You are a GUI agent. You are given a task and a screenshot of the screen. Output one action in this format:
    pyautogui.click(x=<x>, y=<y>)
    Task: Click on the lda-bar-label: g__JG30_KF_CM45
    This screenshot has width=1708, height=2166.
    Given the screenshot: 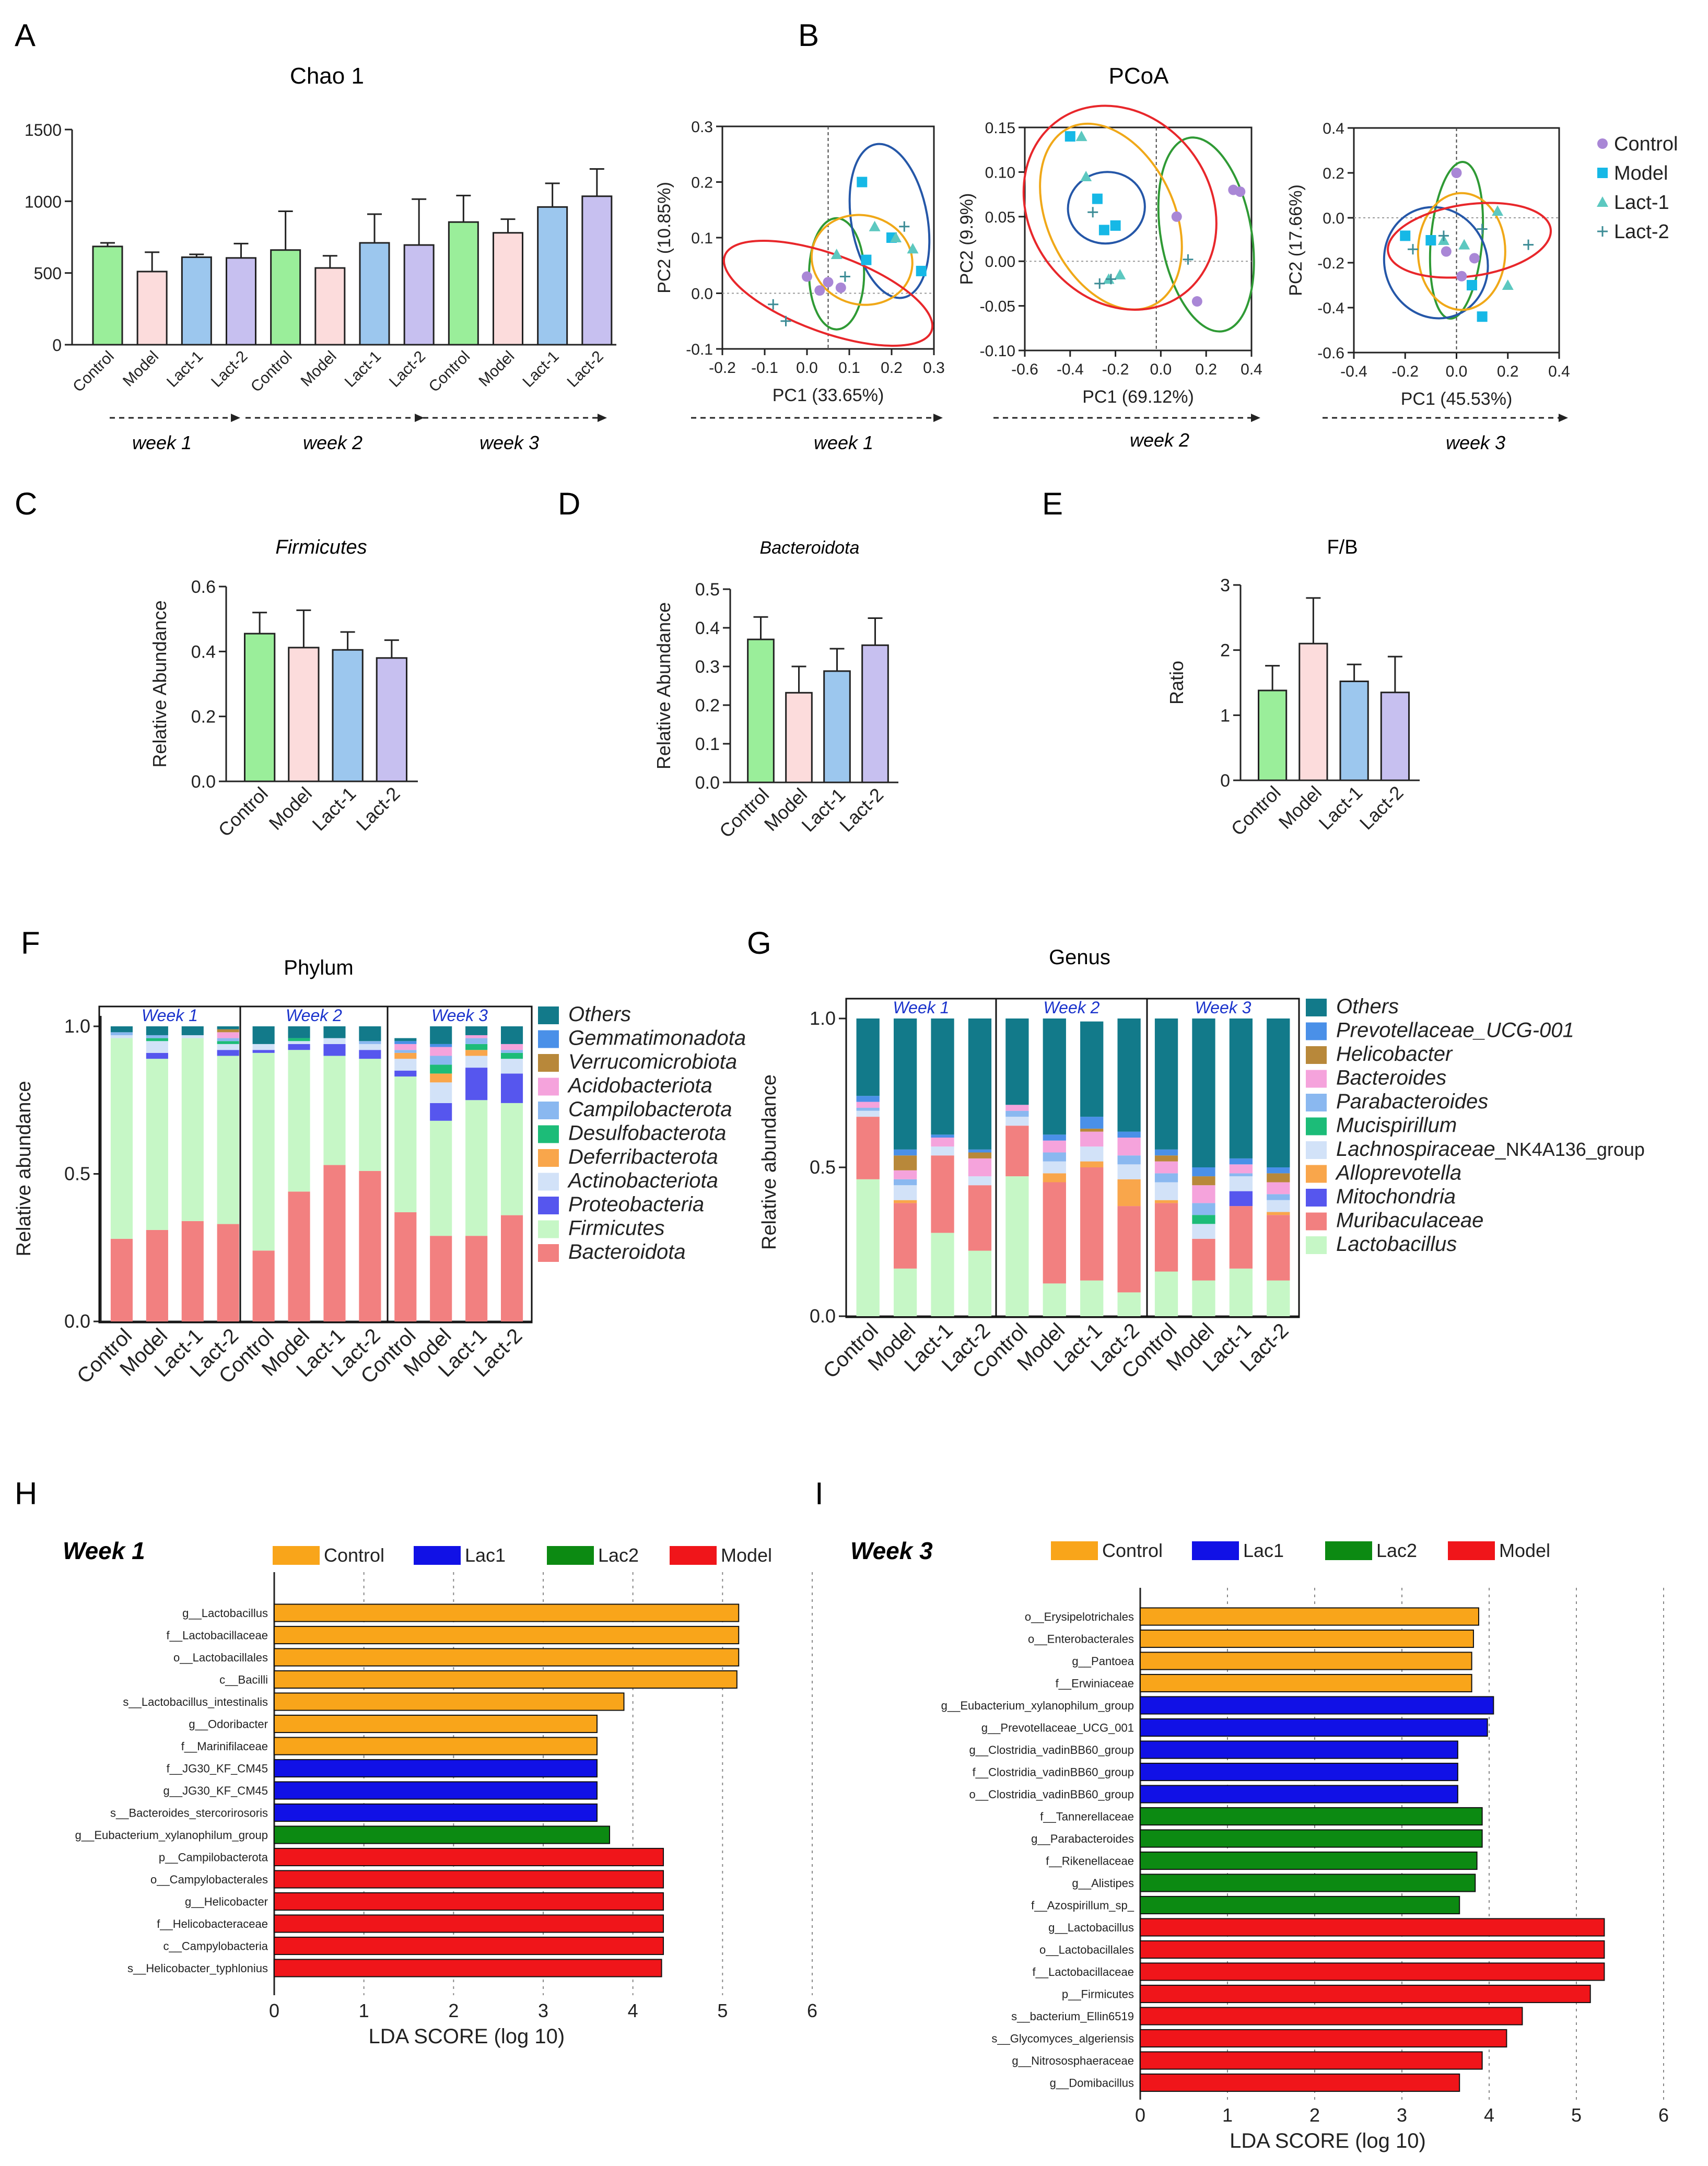 What is the action you would take?
    pyautogui.click(x=215, y=1790)
    